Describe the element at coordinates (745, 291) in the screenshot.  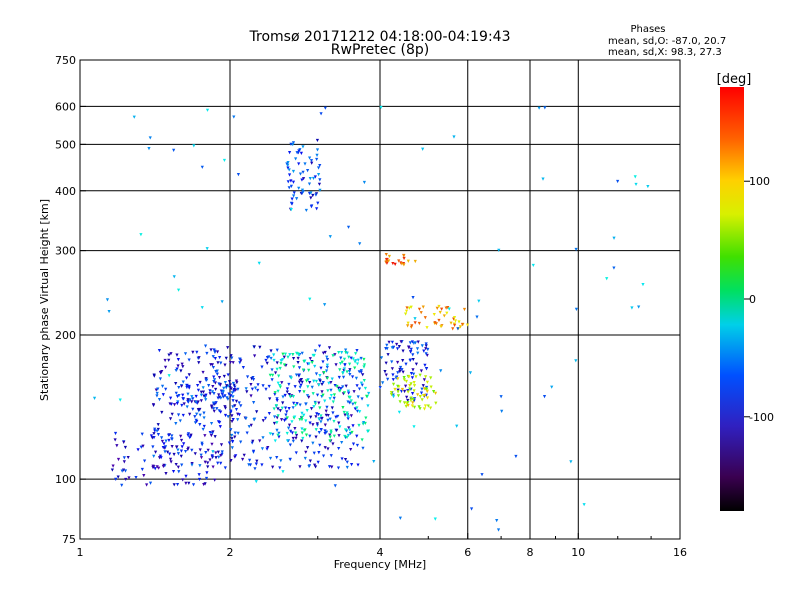
I see `colorbar: [deg] 100 0 -100` at that location.